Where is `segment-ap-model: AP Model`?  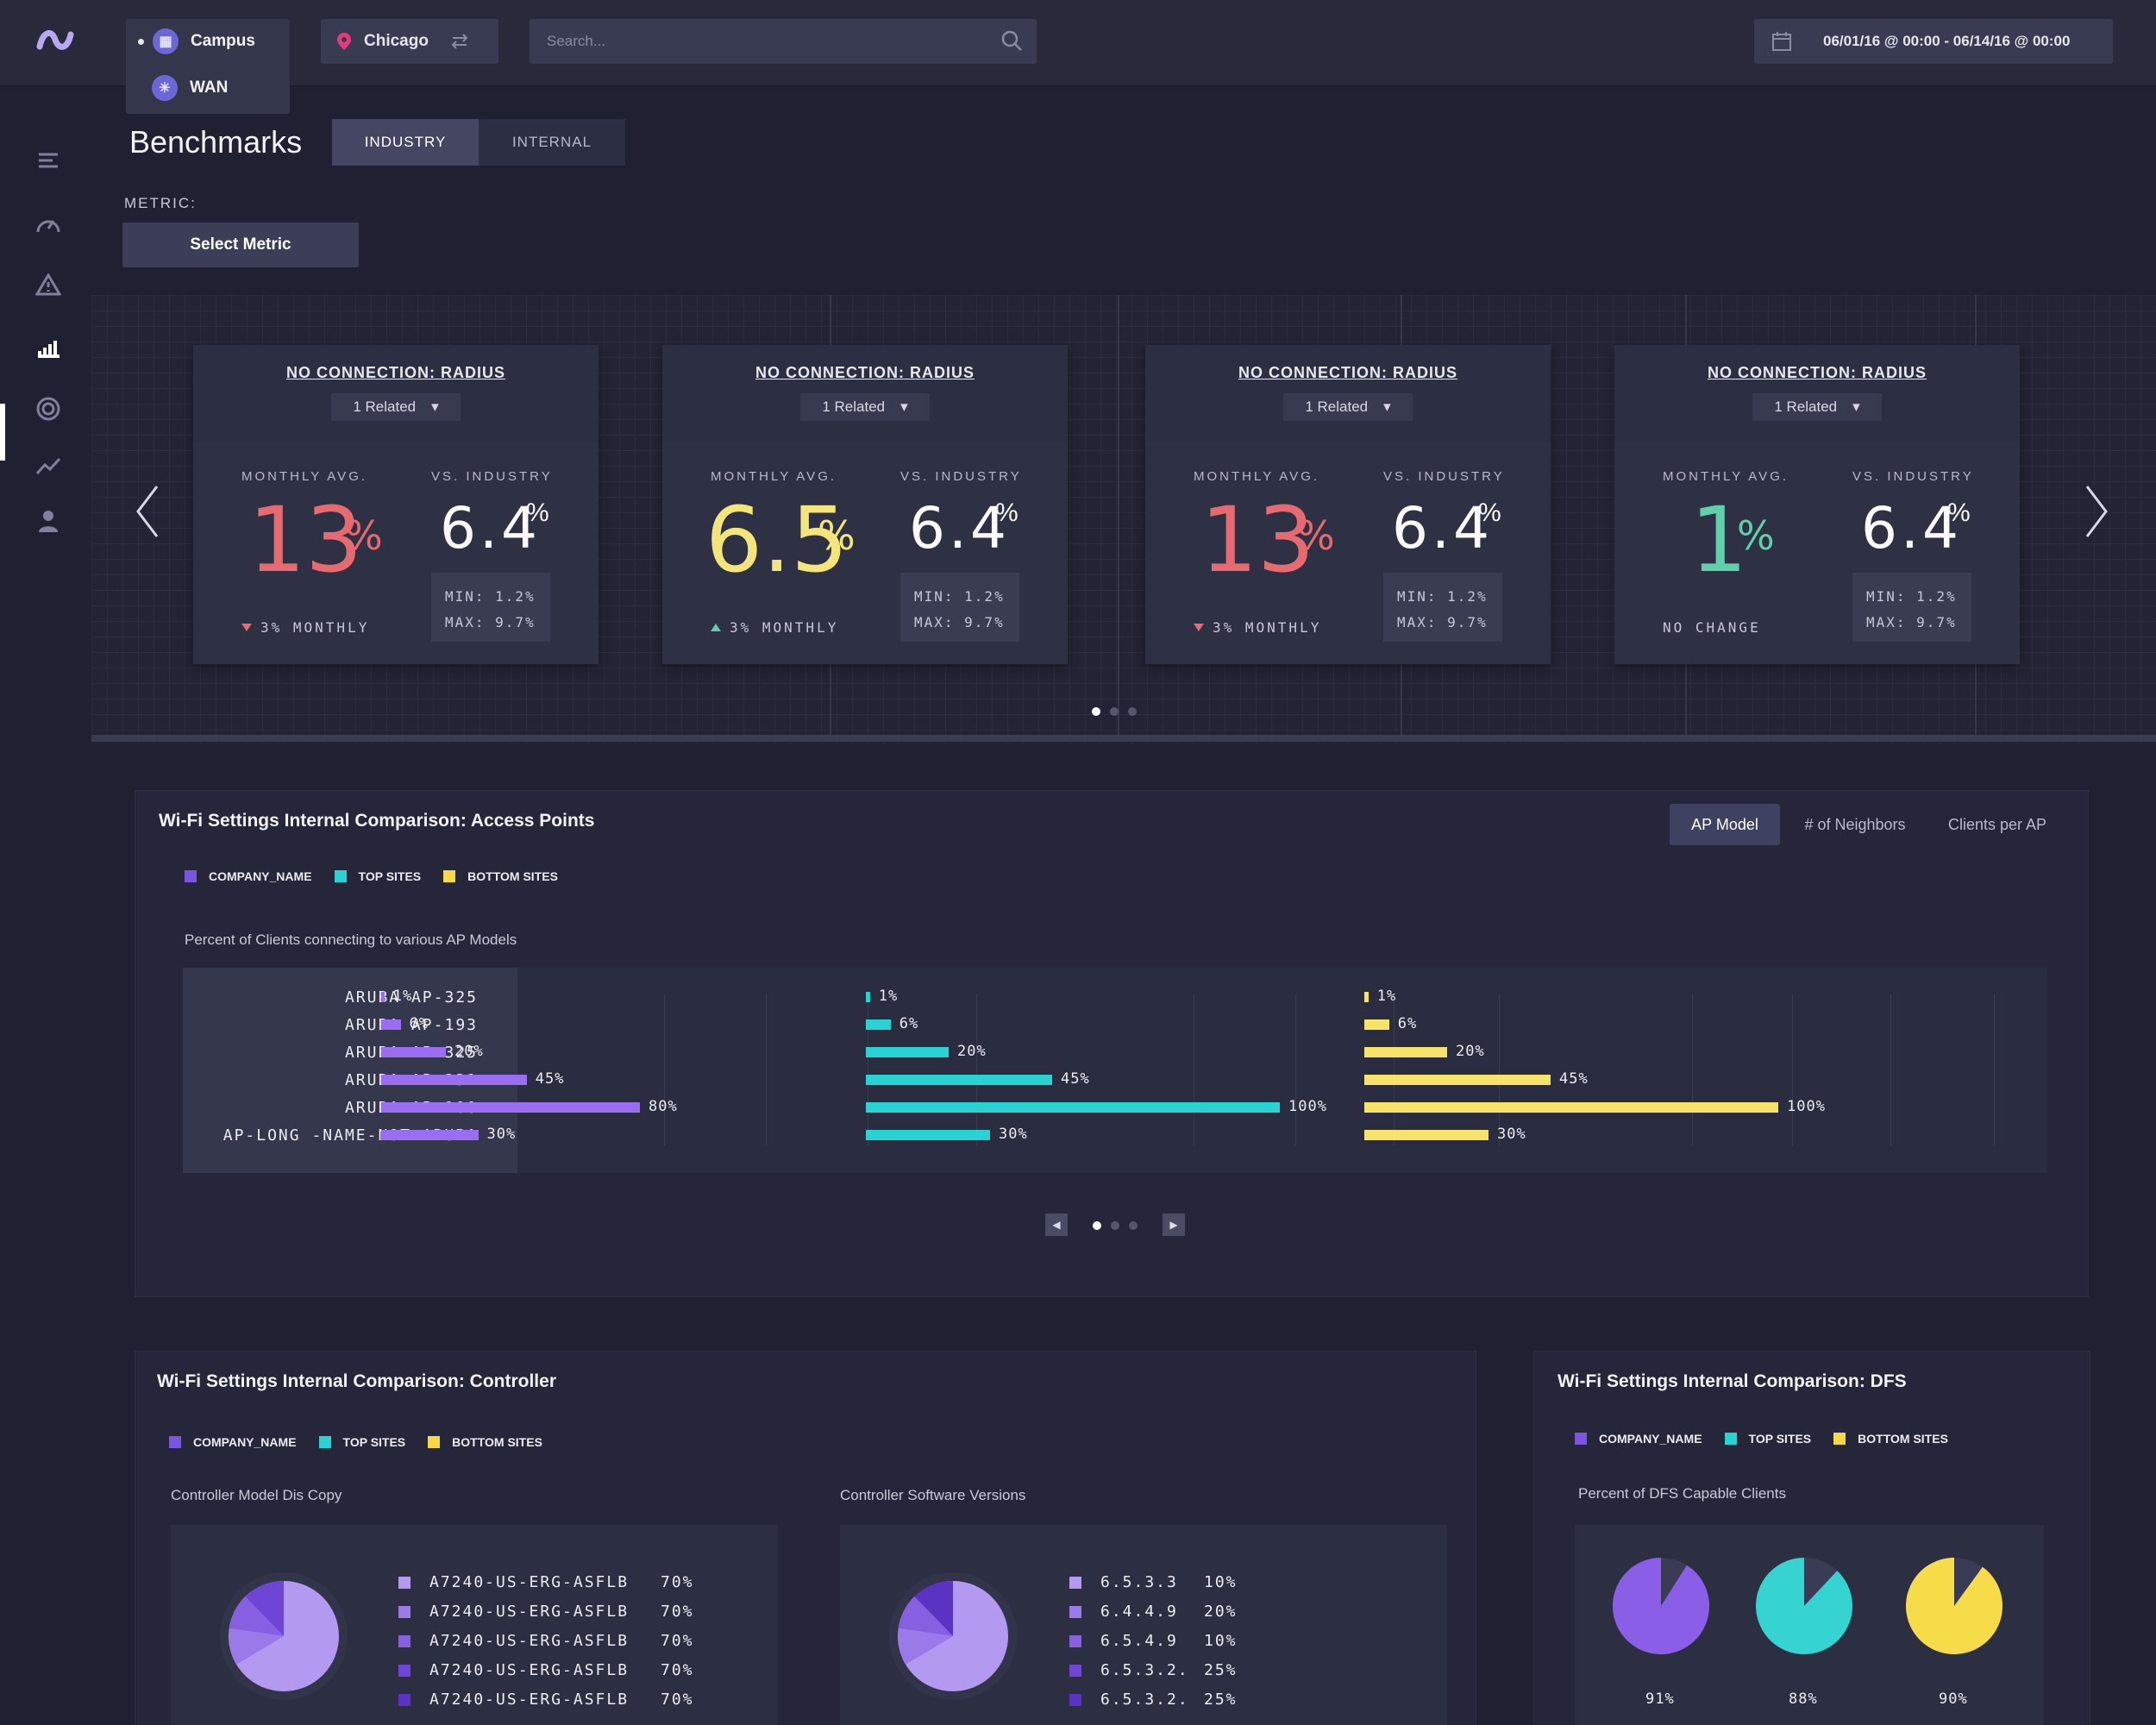 segment-ap-model: AP Model is located at coordinates (1725, 824).